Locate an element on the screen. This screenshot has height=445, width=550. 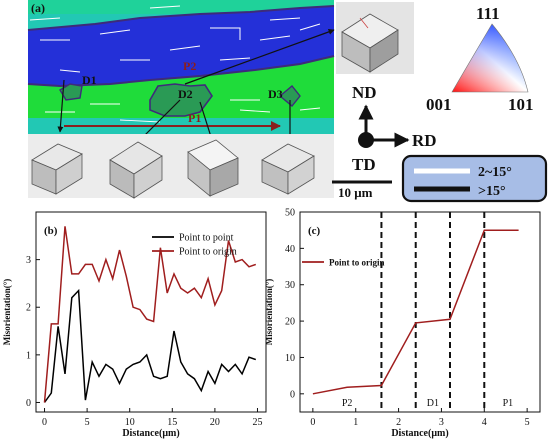
x-tick-label: 25 is located at coordinates (257, 422).